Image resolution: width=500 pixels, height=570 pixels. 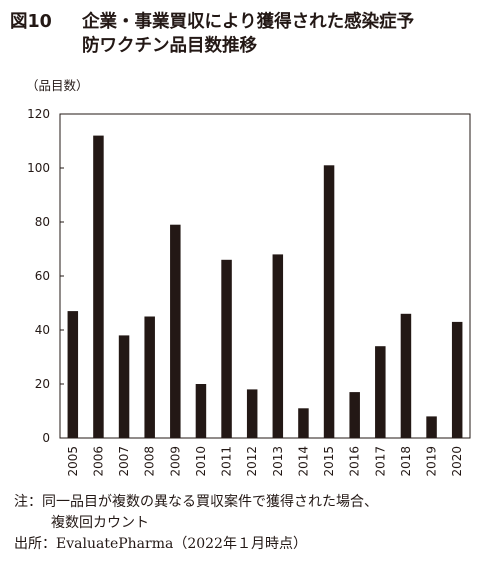 I want to click on x-tick-label: 2018, so click(x=406, y=461).